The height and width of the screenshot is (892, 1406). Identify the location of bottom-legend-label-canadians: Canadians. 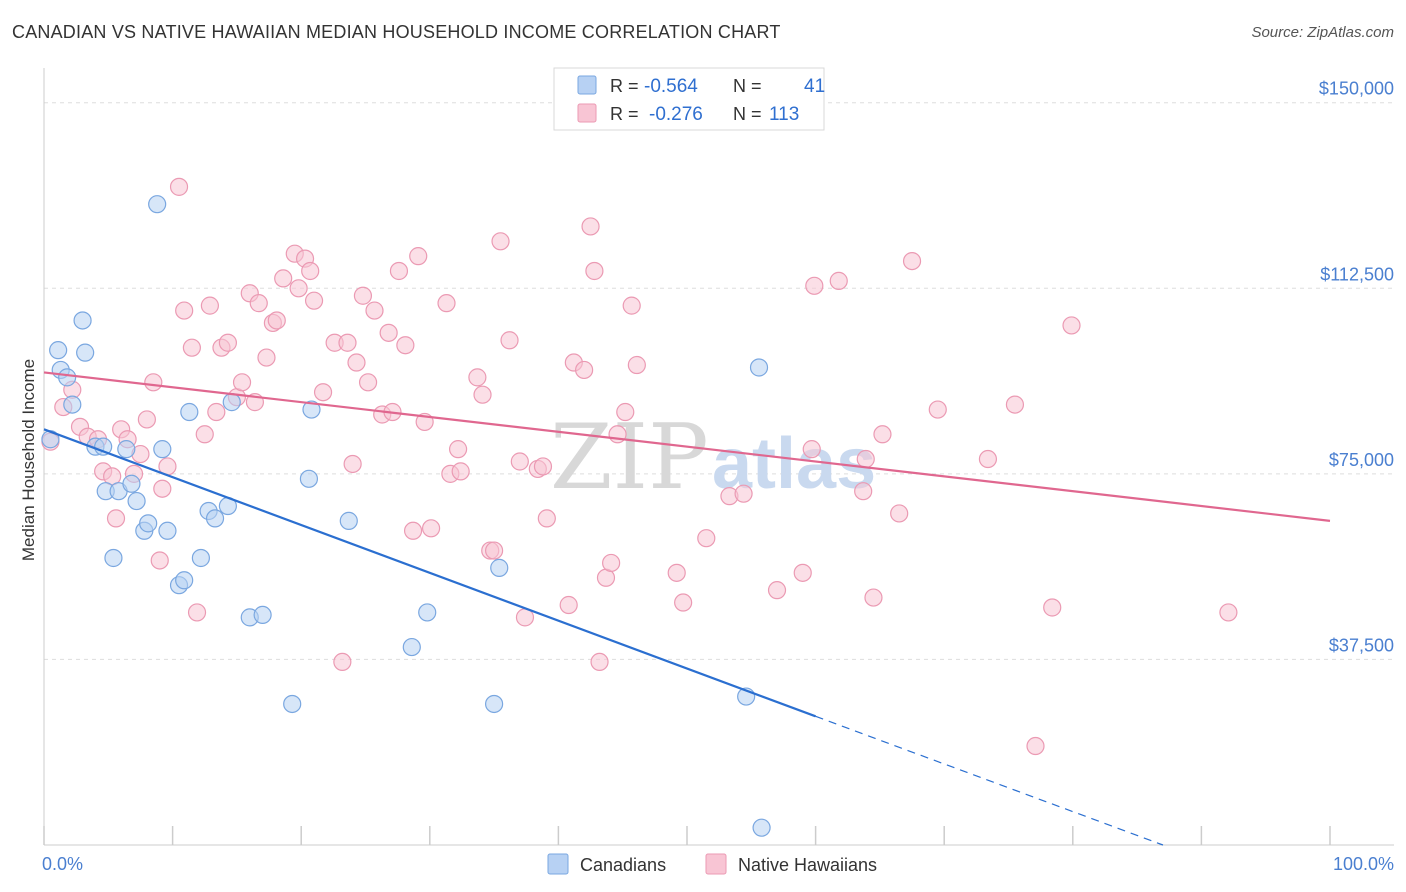
(623, 865).